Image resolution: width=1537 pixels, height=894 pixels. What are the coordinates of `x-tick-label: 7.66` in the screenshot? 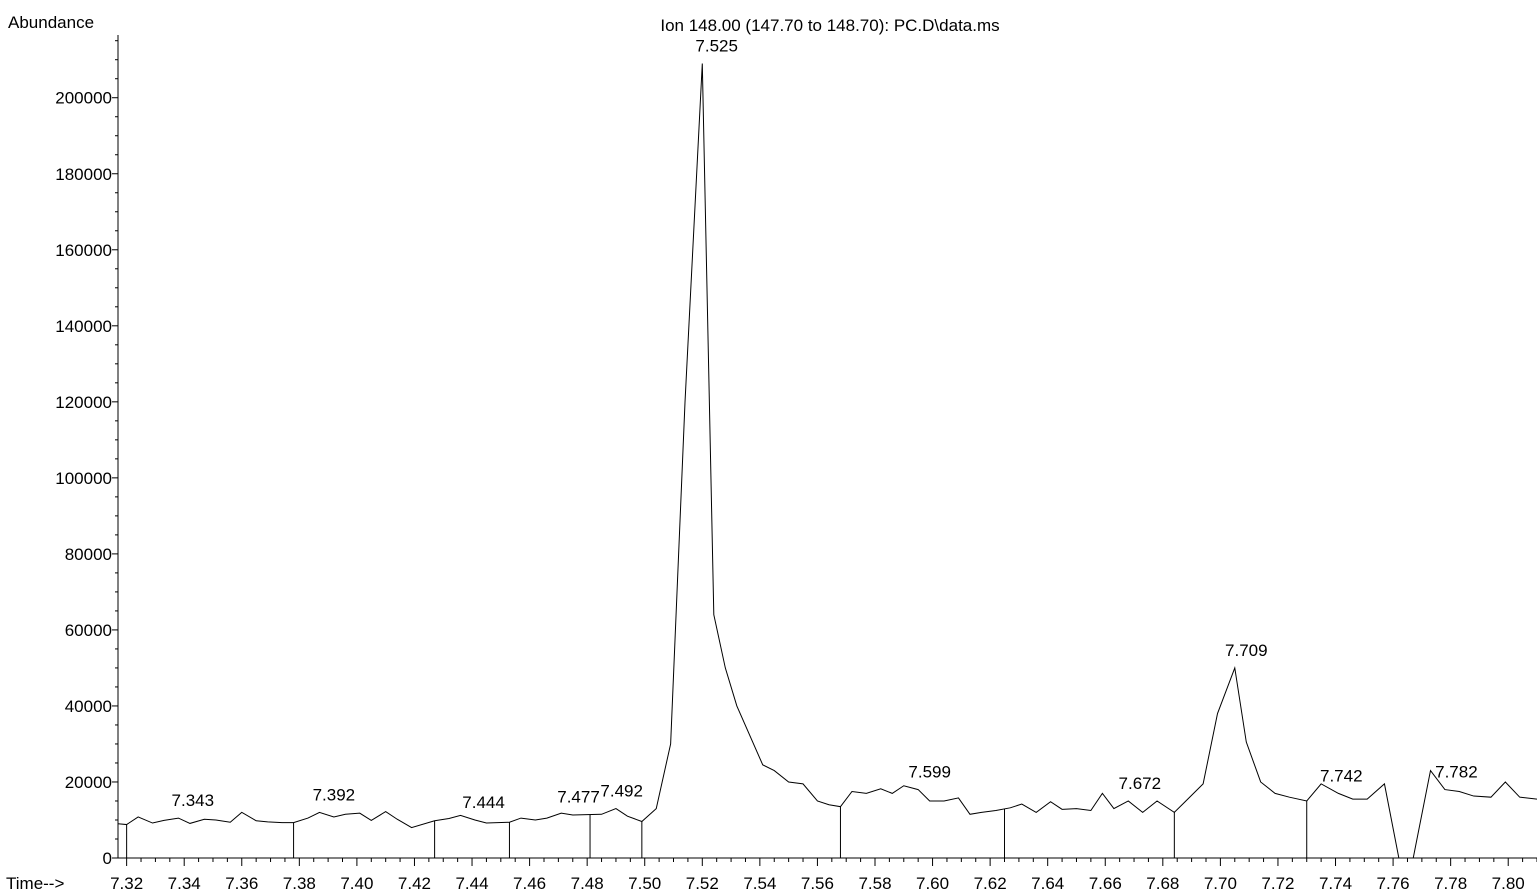 It's located at (1105, 883).